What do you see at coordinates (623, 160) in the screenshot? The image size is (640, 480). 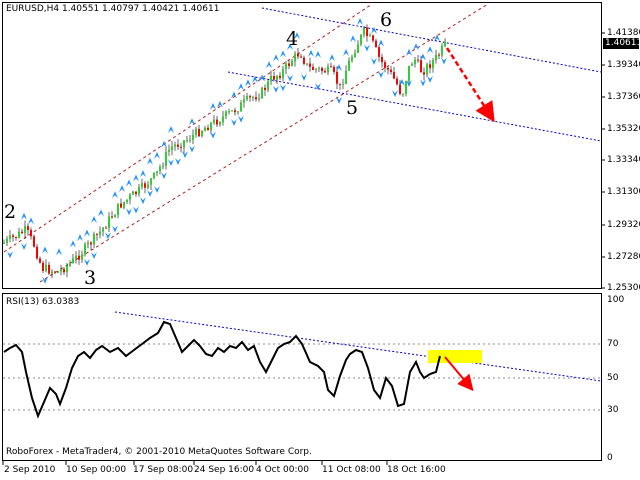 I see `price-level-label: 1.33340` at bounding box center [623, 160].